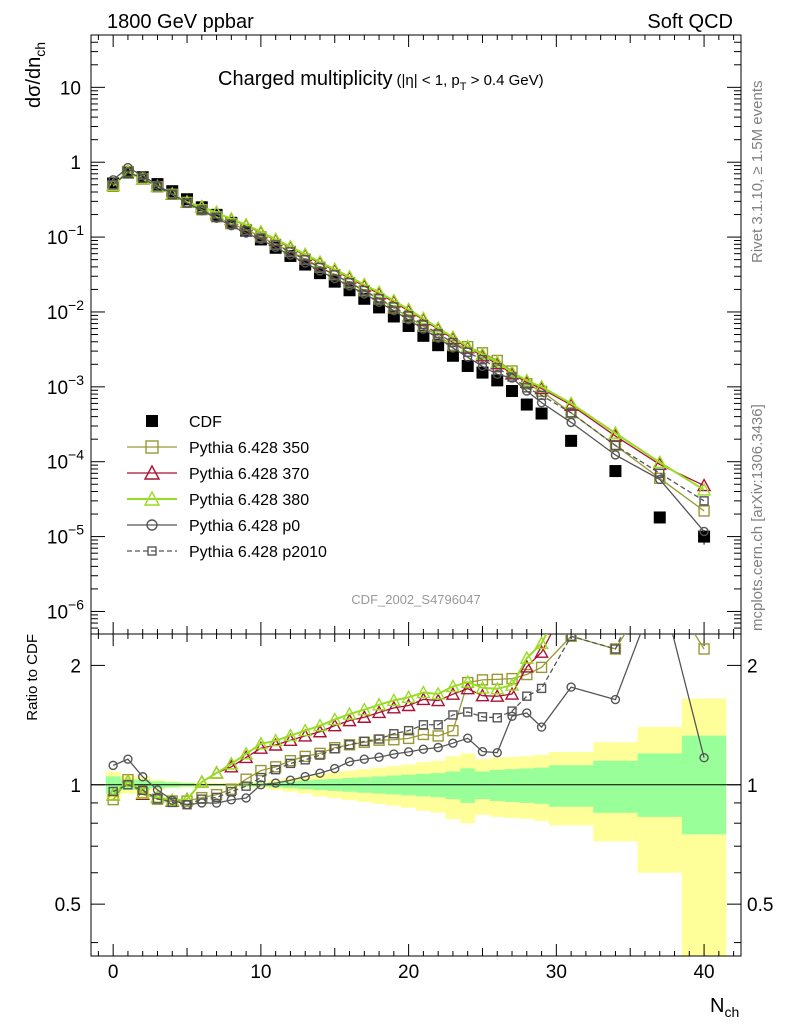 The height and width of the screenshot is (1024, 786). I want to click on y-tick-exponent: −4, so click(76, 455).